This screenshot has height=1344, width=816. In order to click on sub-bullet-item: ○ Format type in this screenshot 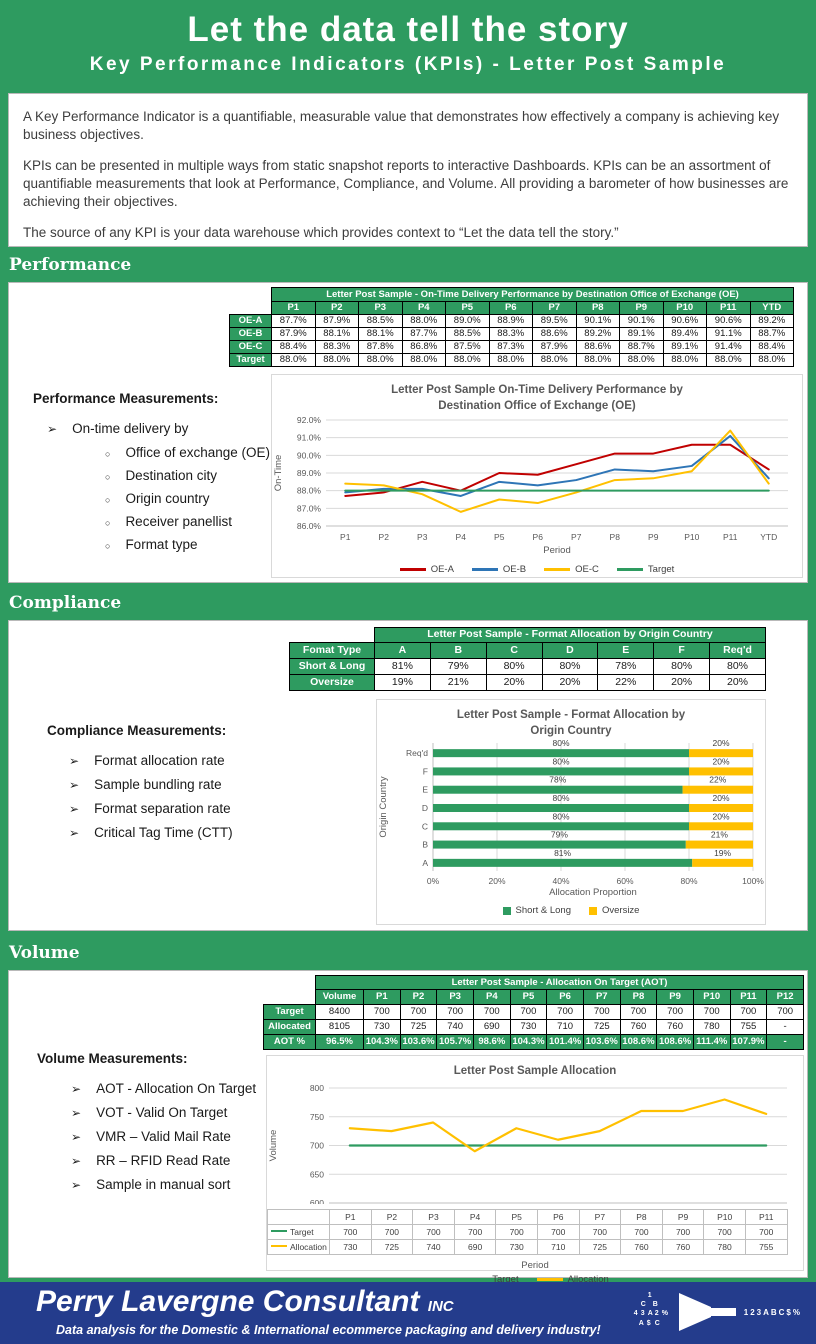, I will do `click(187, 544)`.